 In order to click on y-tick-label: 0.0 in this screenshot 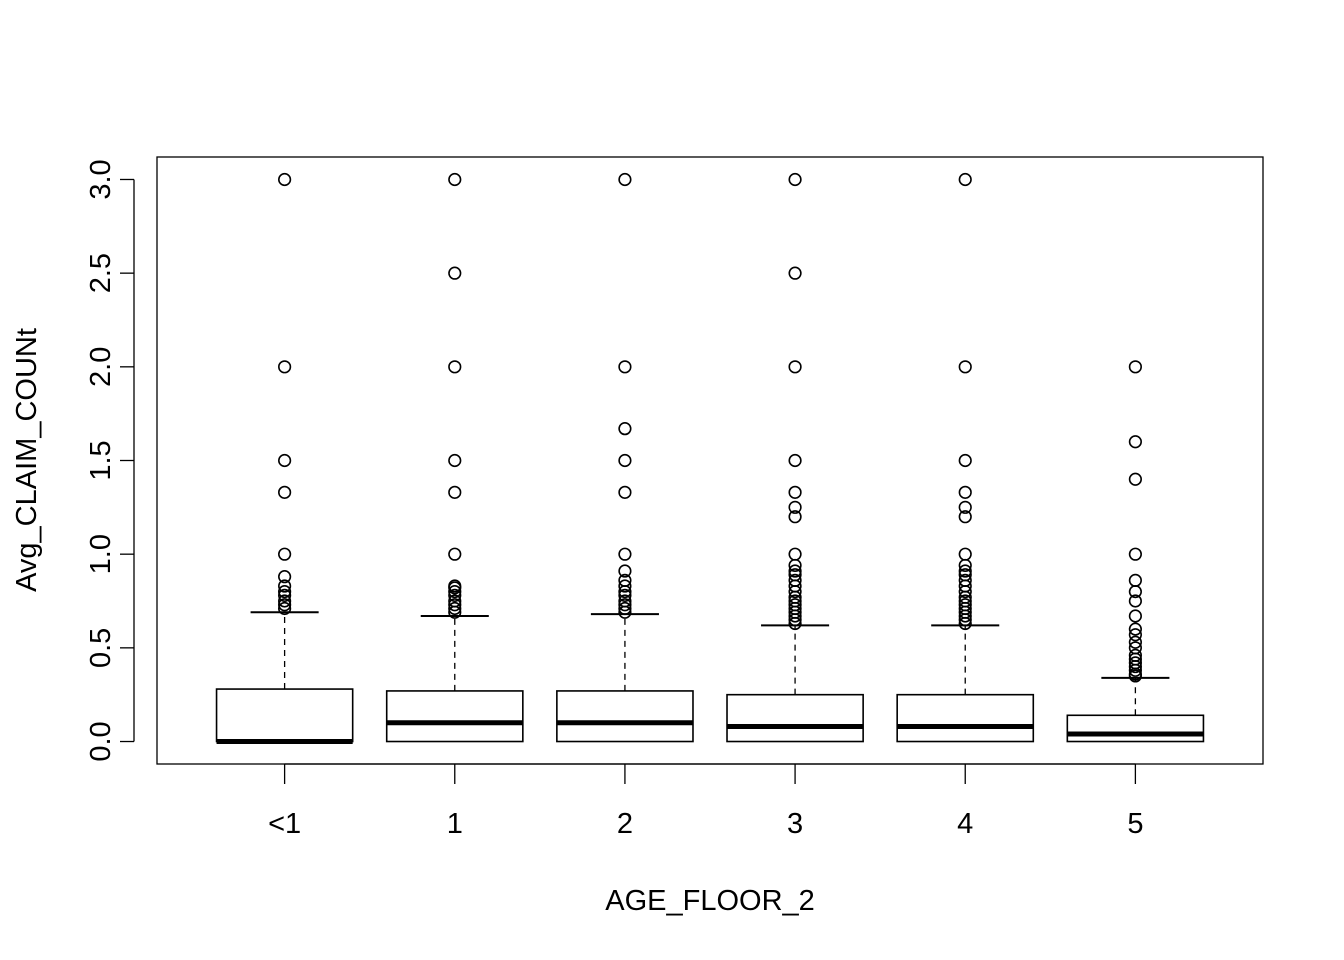, I will do `click(101, 741)`.